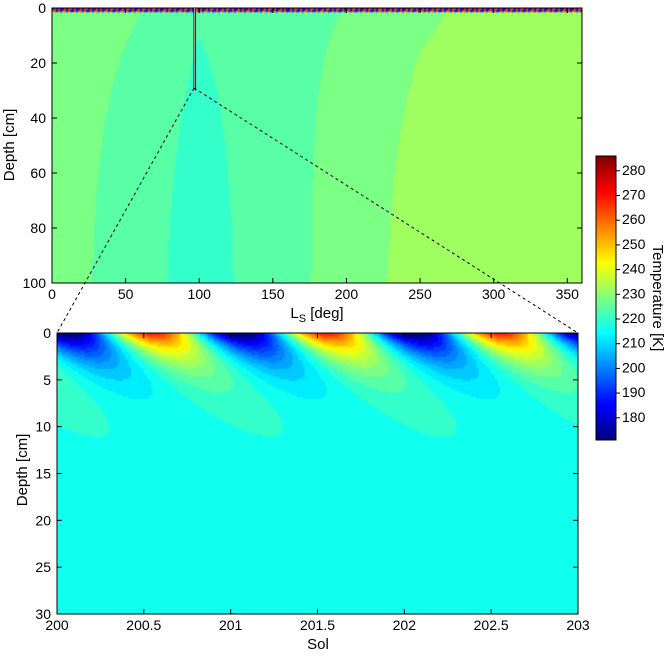 The image size is (664, 657). Describe the element at coordinates (125, 210) in the screenshot. I see `zoom-connector-left` at that location.